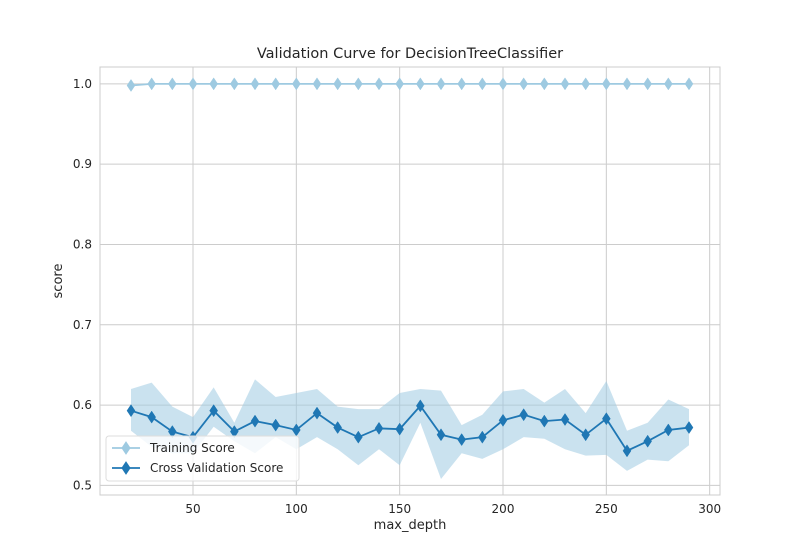  What do you see at coordinates (82, 325) in the screenshot?
I see `y-tick-label: 0.7` at bounding box center [82, 325].